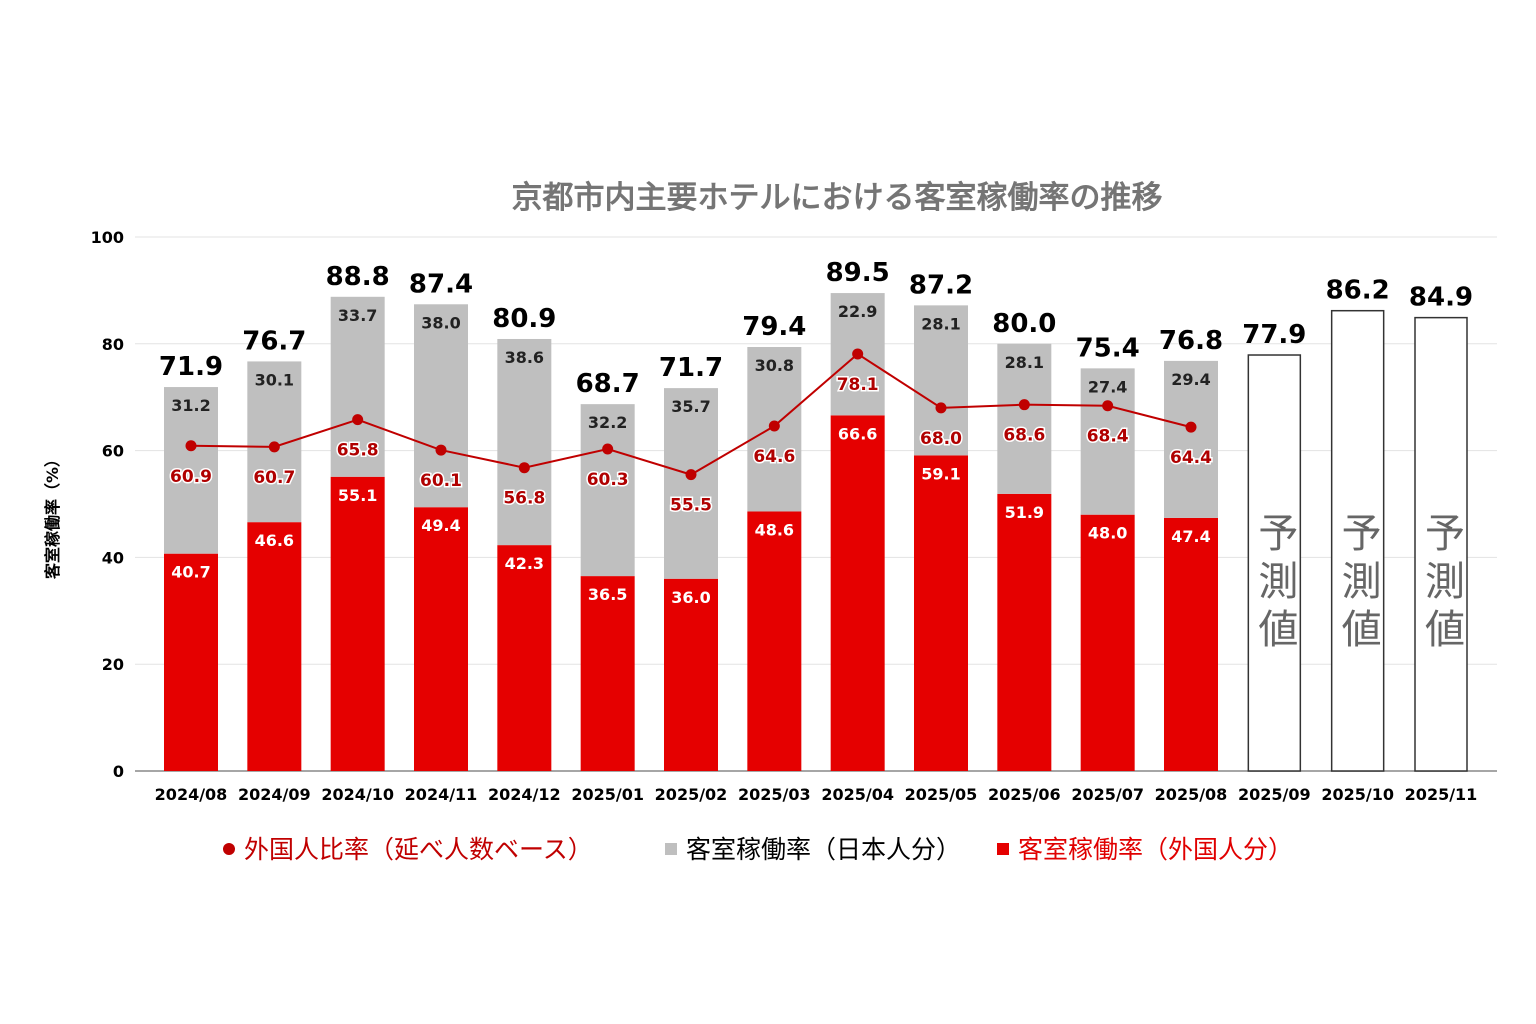 Image resolution: width=1536 pixels, height=1024 pixels. I want to click on x-tick-label: 2025/09, so click(1274, 794).